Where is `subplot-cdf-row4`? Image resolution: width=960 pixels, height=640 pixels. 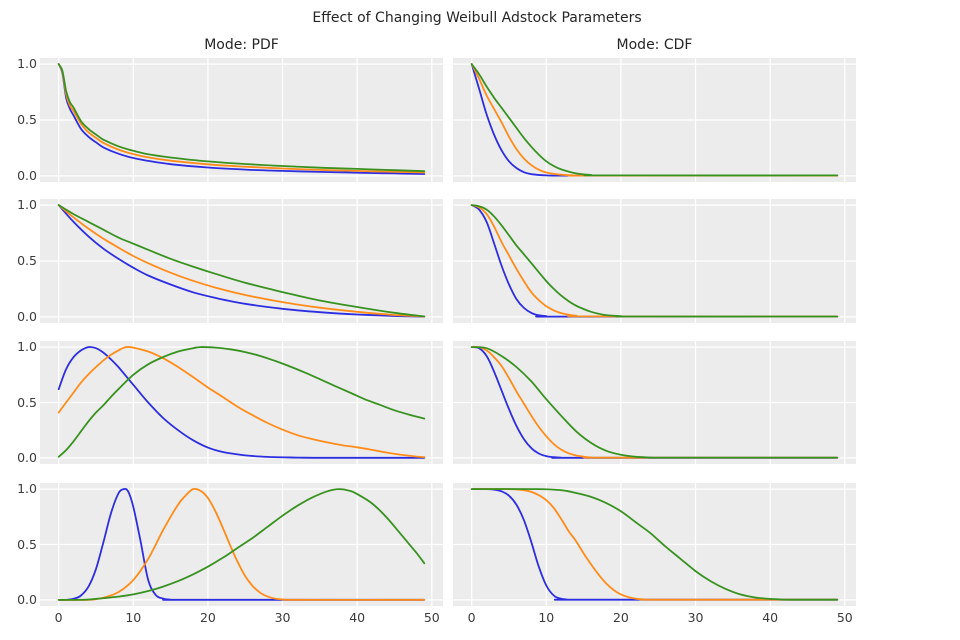 subplot-cdf-row4 is located at coordinates (654, 544).